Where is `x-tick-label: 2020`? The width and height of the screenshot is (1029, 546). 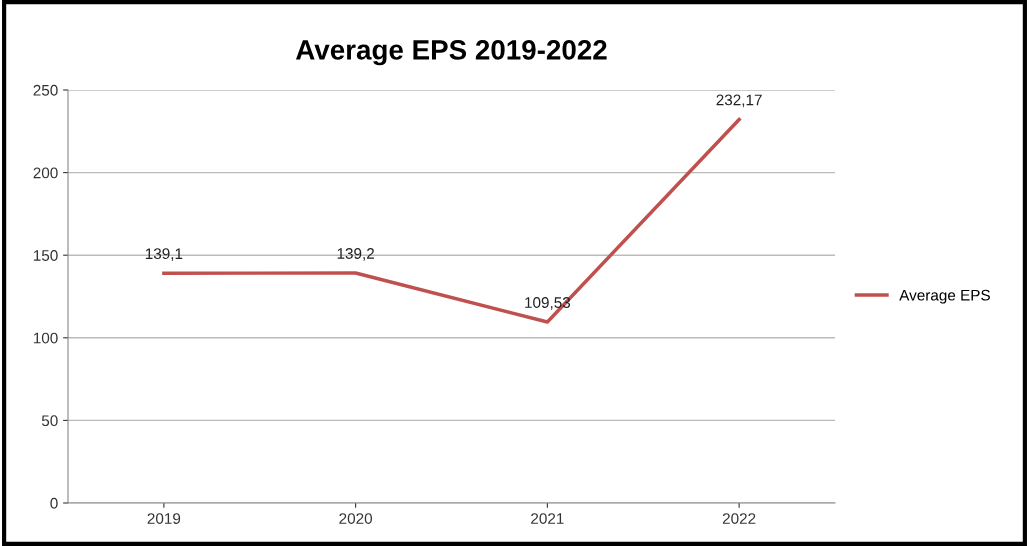
x-tick-label: 2020 is located at coordinates (356, 518).